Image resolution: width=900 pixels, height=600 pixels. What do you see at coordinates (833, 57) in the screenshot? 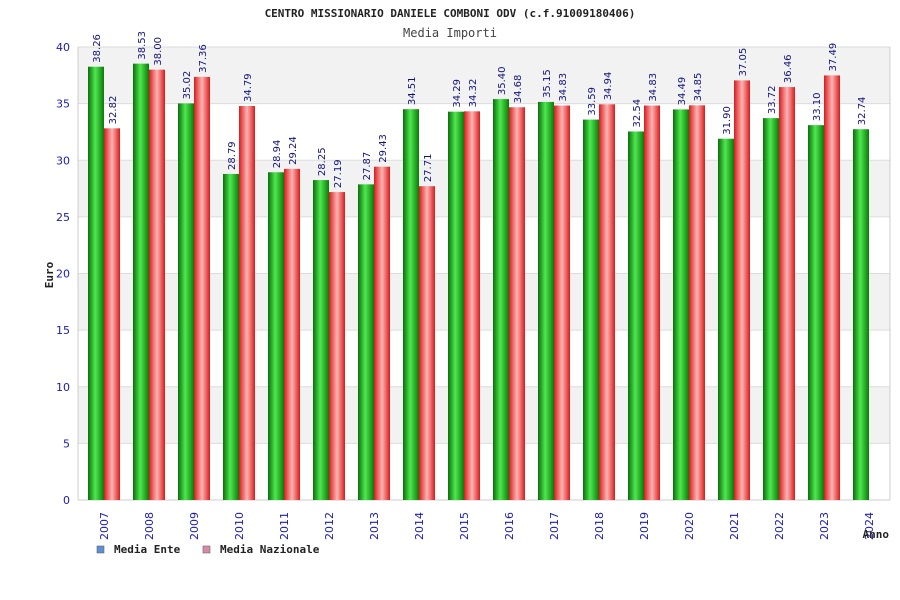
I see `value-label: 37.49` at bounding box center [833, 57].